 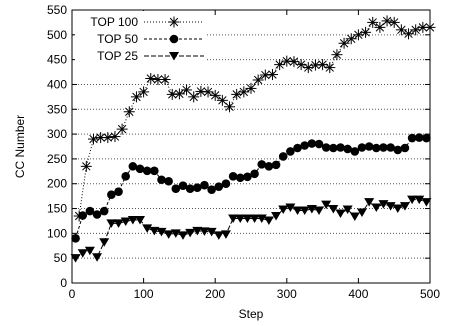 I want to click on y-tick-label: 500, so click(x=57, y=35).